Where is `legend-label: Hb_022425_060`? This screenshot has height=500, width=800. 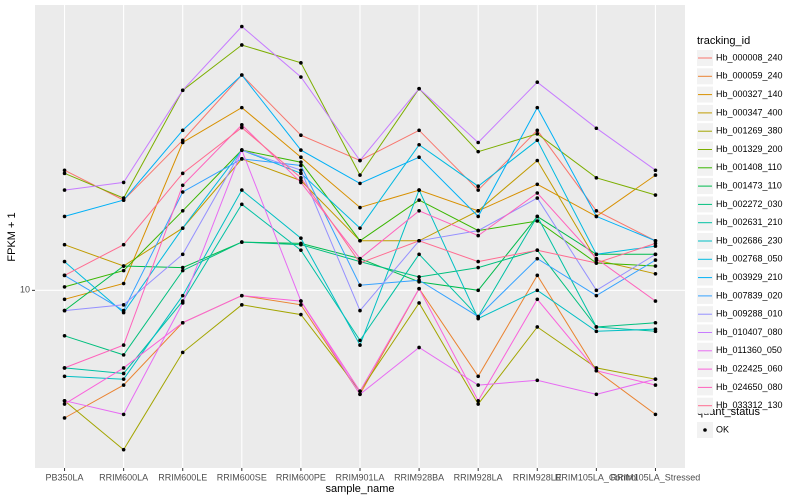
legend-label: Hb_022425_060 is located at coordinates (749, 368).